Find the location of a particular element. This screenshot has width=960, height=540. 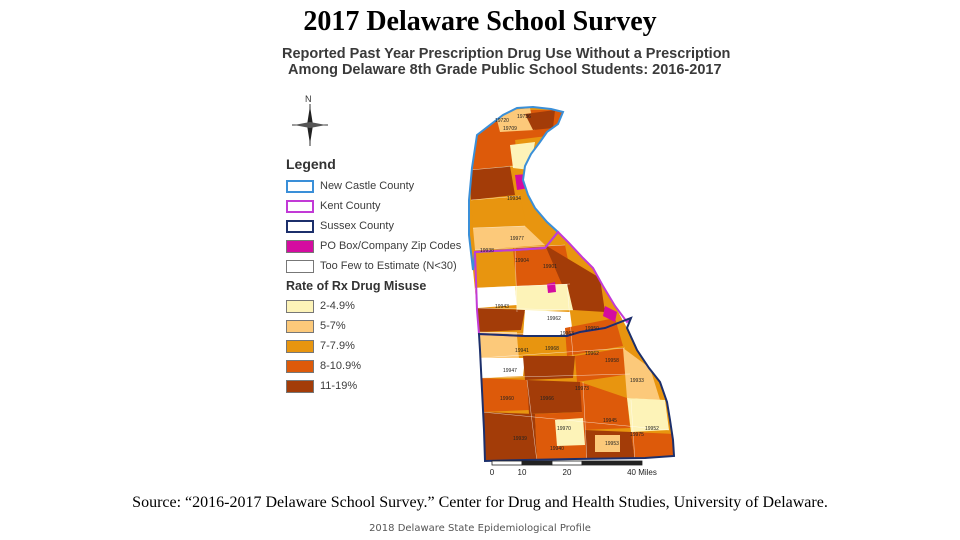

legend-boundary-1: Kent County is located at coordinates (381, 206).